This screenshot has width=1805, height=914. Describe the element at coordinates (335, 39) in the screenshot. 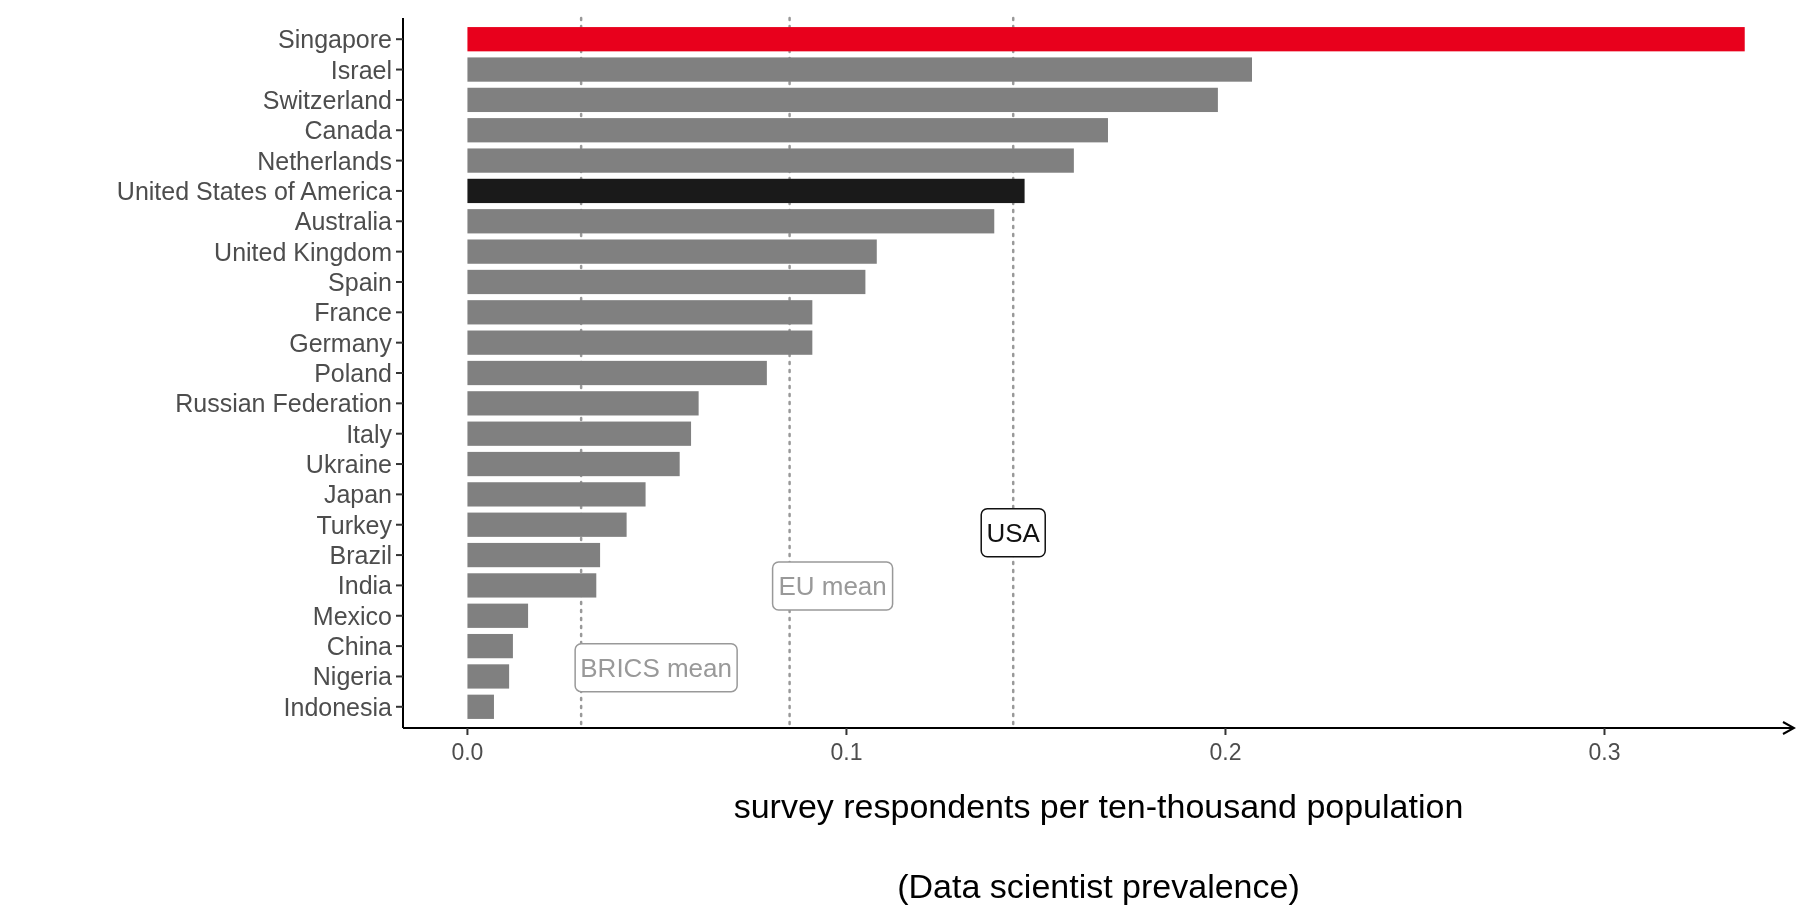

I see `y-tick-label: Singapore` at that location.